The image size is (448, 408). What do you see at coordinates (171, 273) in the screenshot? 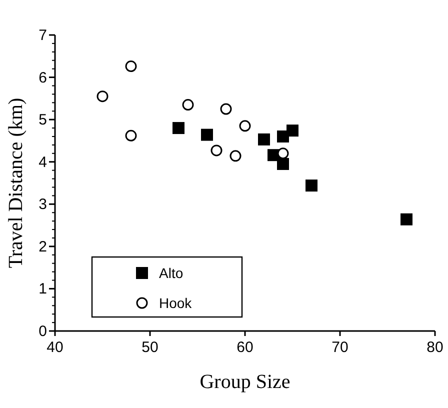
I see `legend-label: Alto` at bounding box center [171, 273].